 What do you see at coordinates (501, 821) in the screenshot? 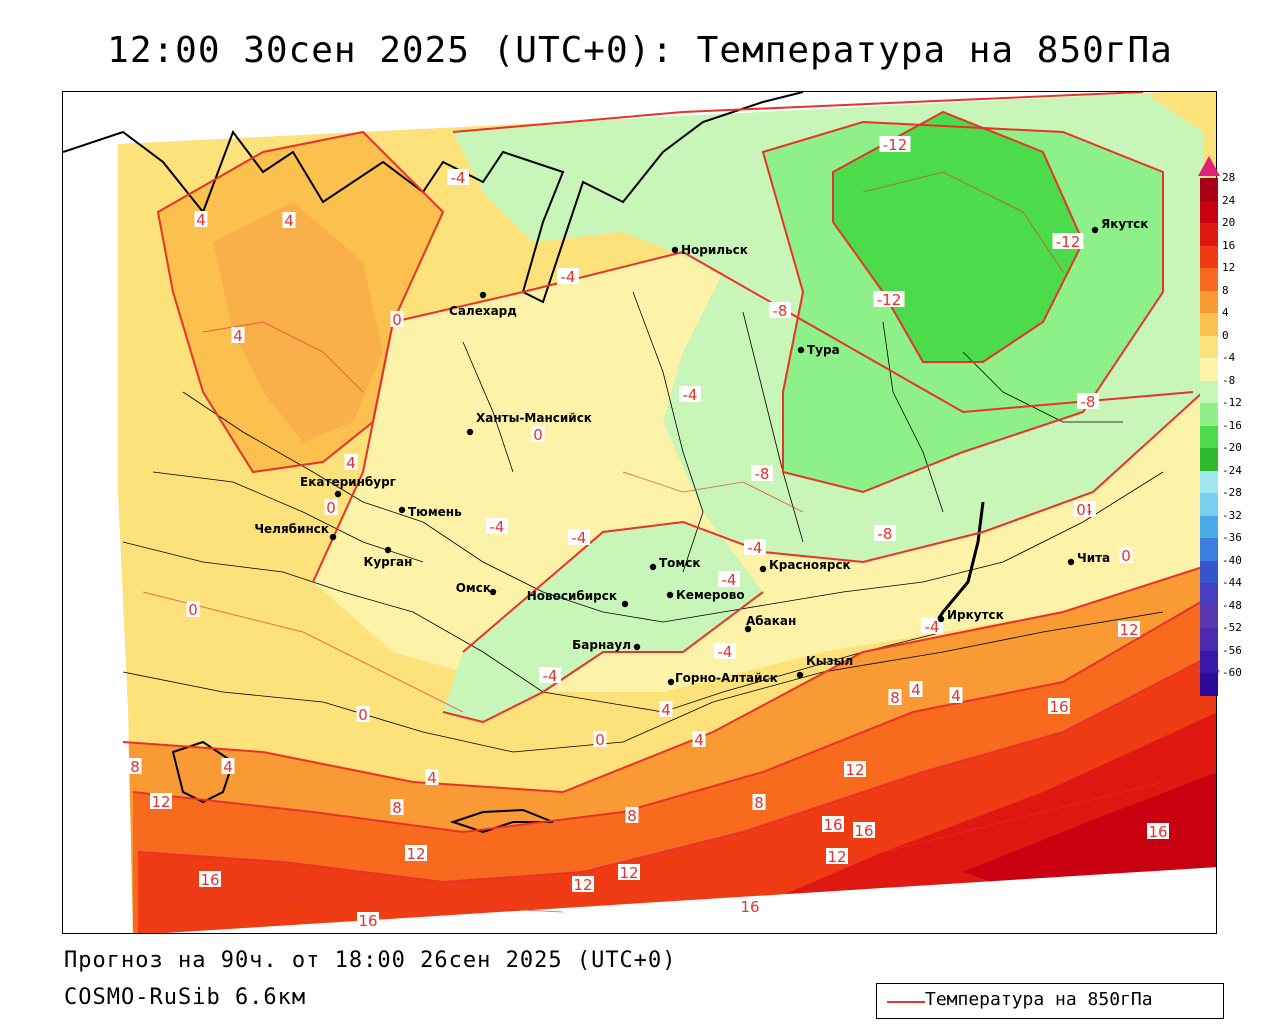
I see `balkhash-coast` at bounding box center [501, 821].